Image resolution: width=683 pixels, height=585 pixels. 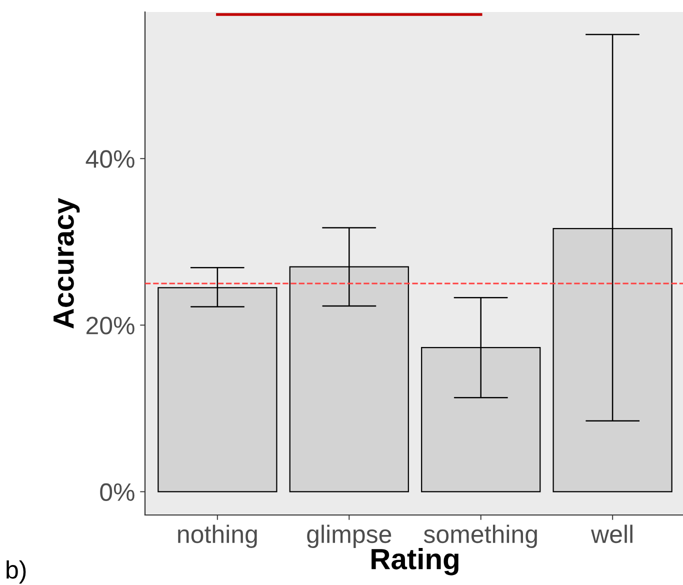 I want to click on x-axis-title: Rating, so click(x=415, y=562).